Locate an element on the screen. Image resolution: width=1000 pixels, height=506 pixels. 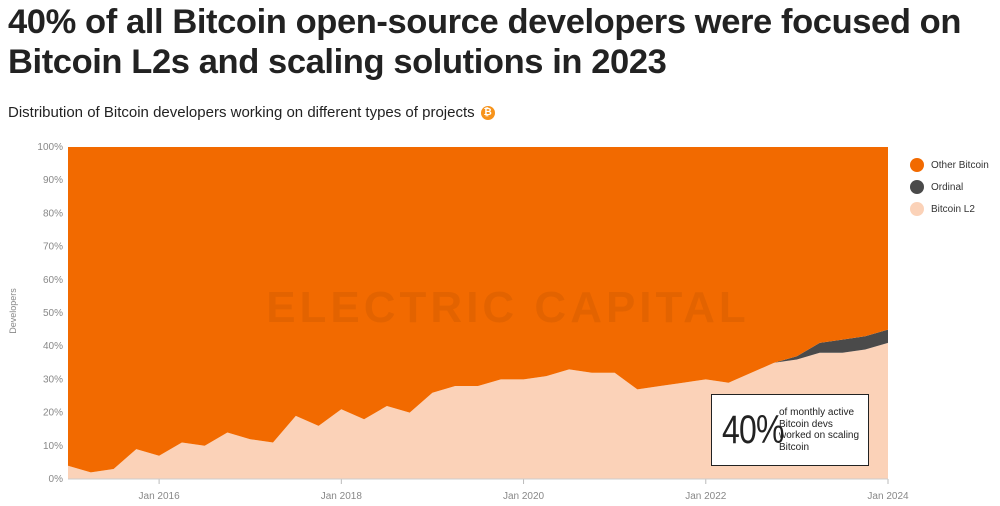
y-axis-ticks: 0% 10% 20% 30% 40% 50% 60% 70% 80% 90% 100% is located at coordinates (50, 313).